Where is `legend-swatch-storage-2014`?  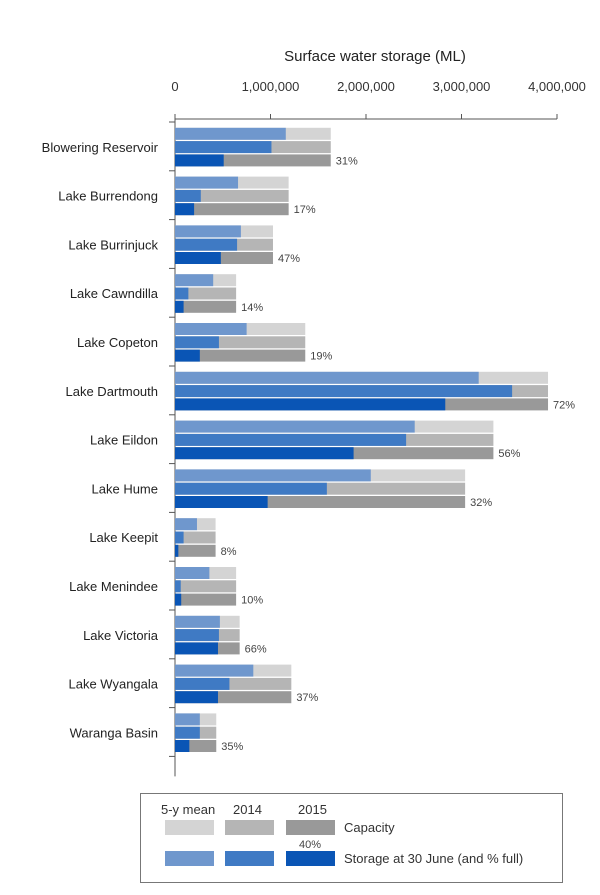
legend-swatch-storage-2014 is located at coordinates (249, 858).